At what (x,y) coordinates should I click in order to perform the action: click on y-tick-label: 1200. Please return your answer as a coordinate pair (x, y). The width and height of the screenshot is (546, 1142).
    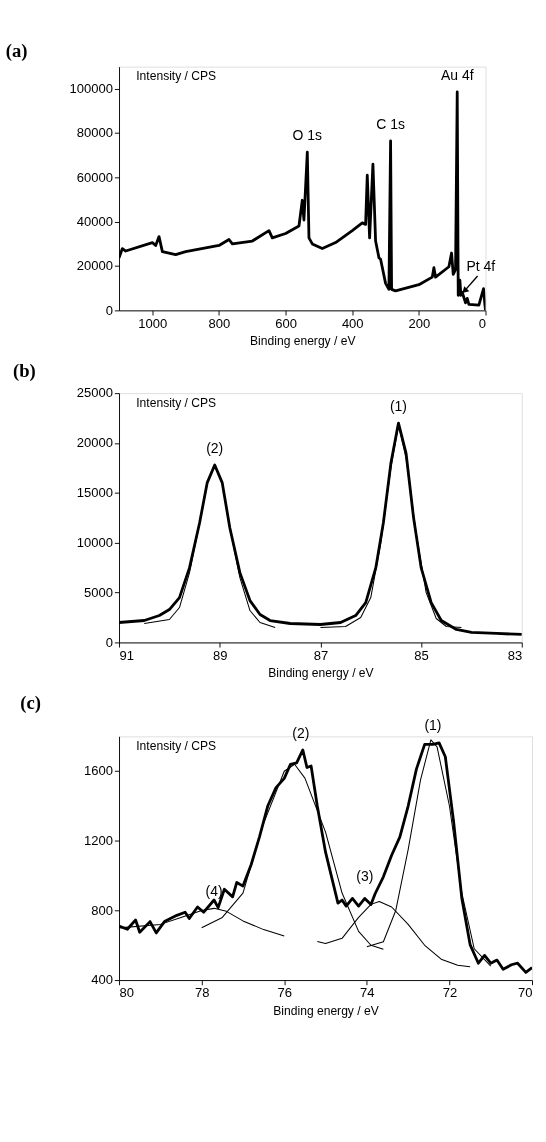
    Looking at the image, I should click on (99, 841).